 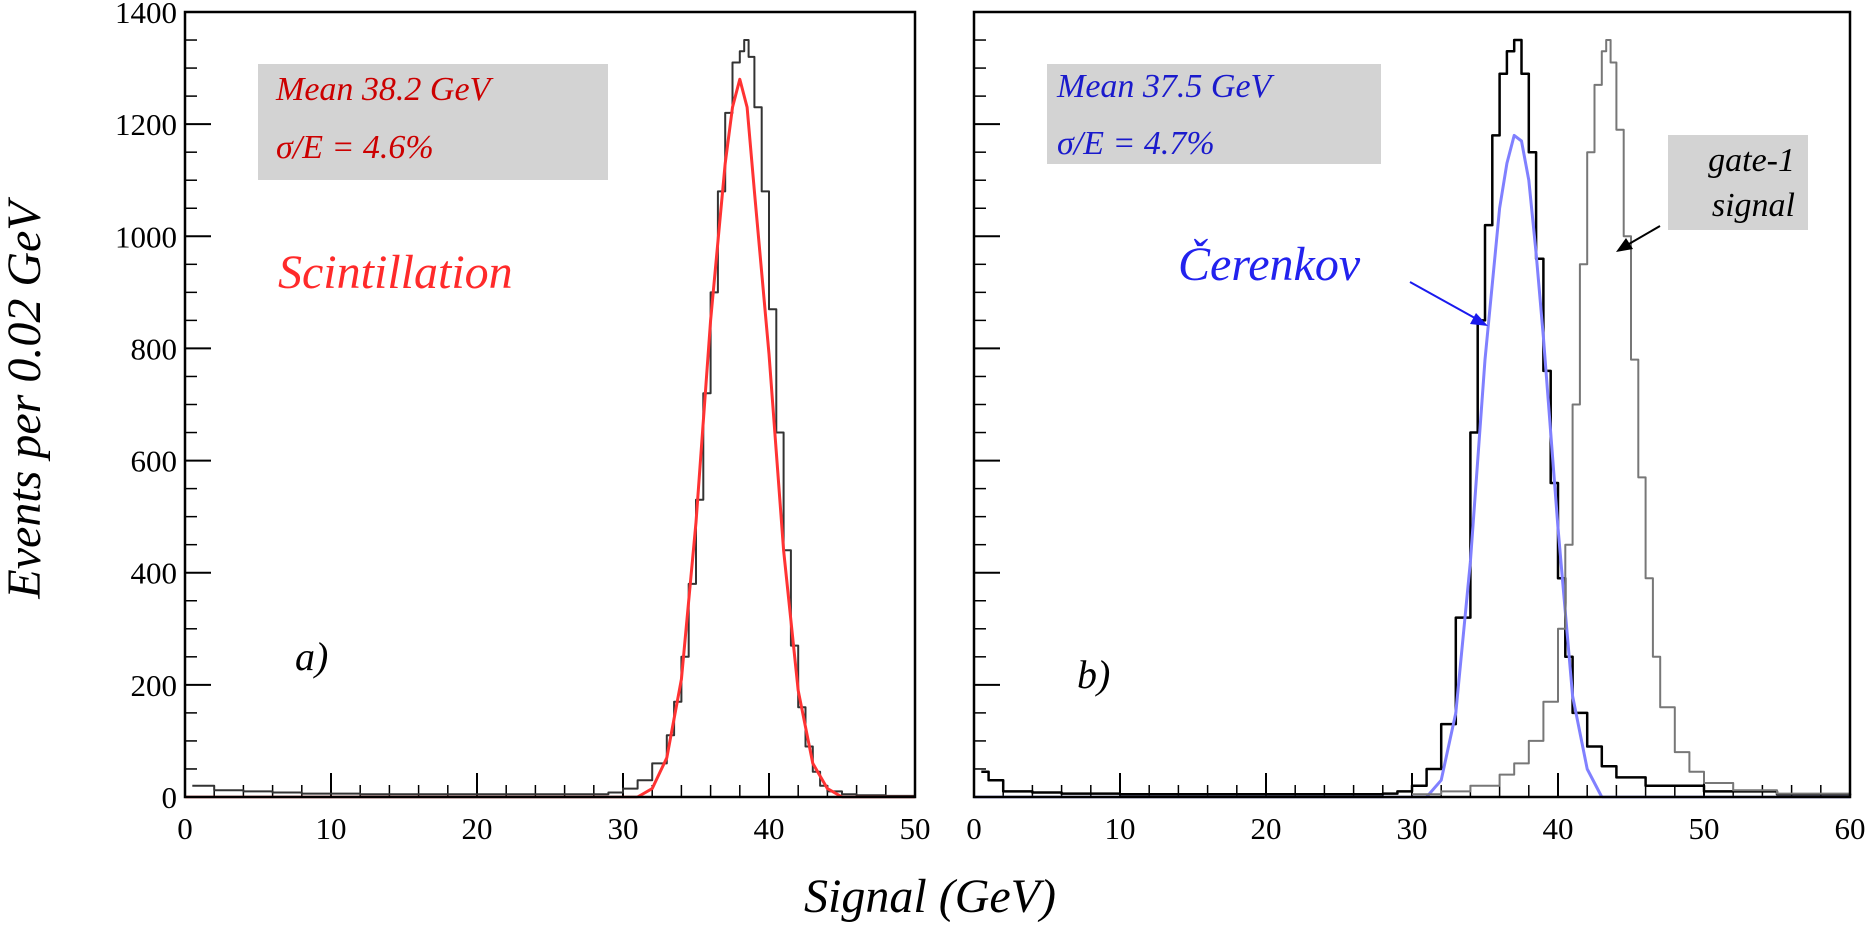 What do you see at coordinates (1214, 114) in the screenshot?
I see `panel-b-stats-box` at bounding box center [1214, 114].